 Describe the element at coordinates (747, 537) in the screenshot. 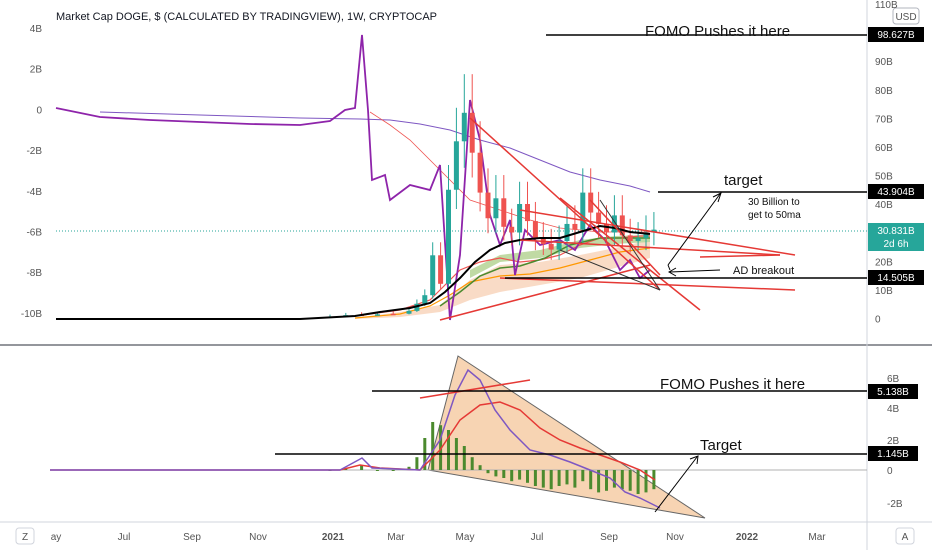

I see `time-axis-tick: 2022` at that location.